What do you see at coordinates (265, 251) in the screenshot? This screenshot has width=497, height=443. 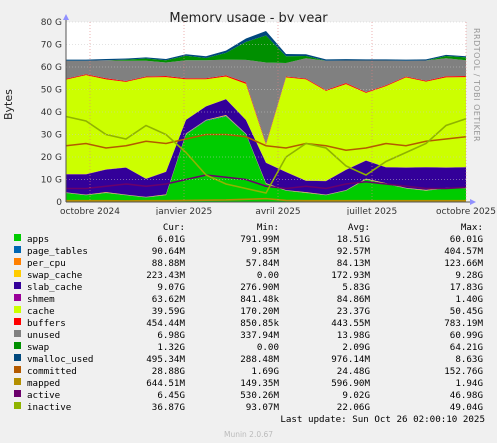 I see `legend-min: 9.85M` at bounding box center [265, 251].